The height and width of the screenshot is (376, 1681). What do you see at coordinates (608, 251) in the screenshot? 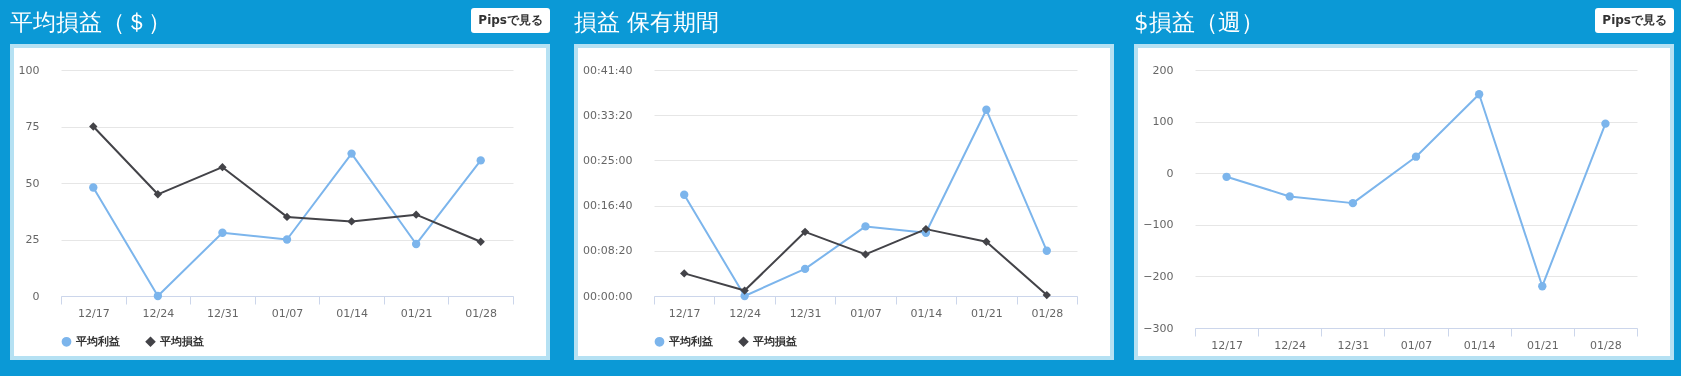
I see `y-tick-label: 00:08:20` at bounding box center [608, 251].